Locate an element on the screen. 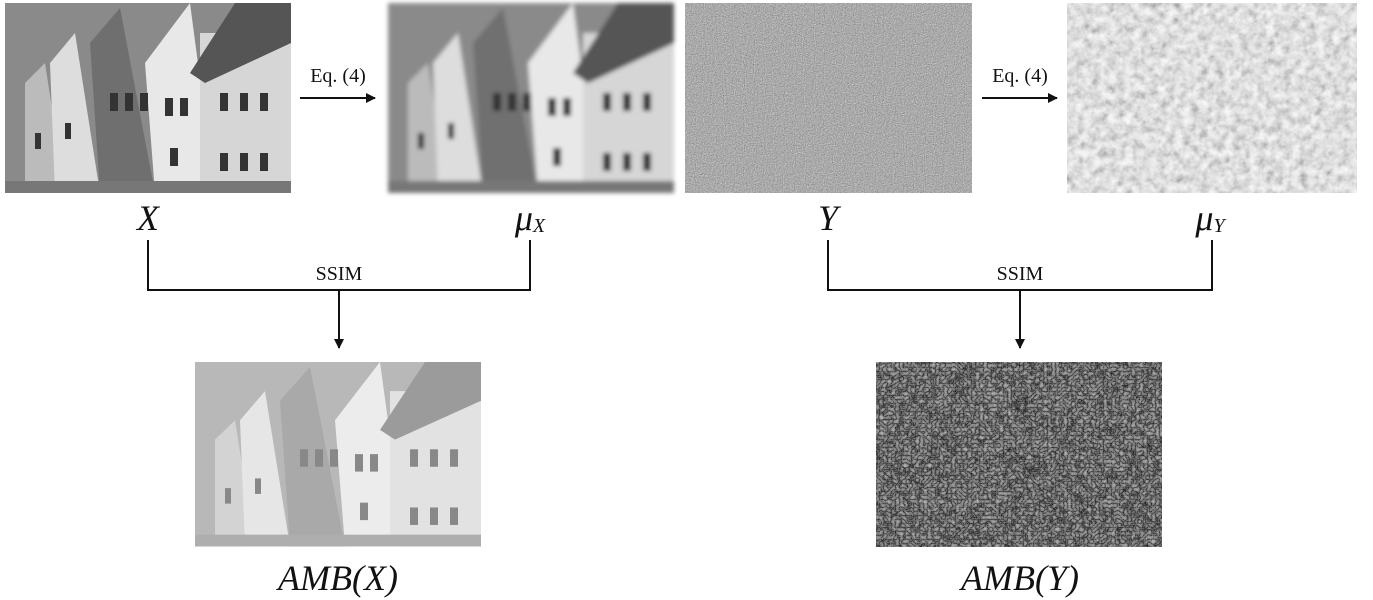 This screenshot has height=600, width=1373. node-label: Y is located at coordinates (830, 218).